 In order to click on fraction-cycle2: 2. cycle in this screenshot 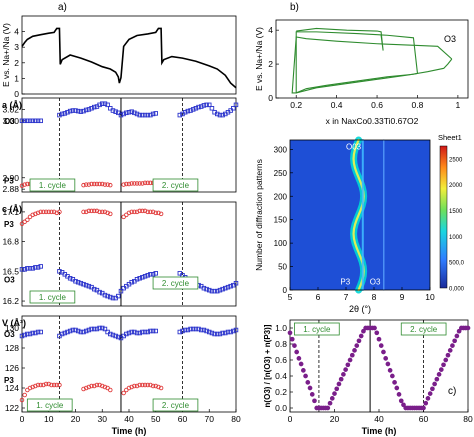, I will do `click(424, 329)`.